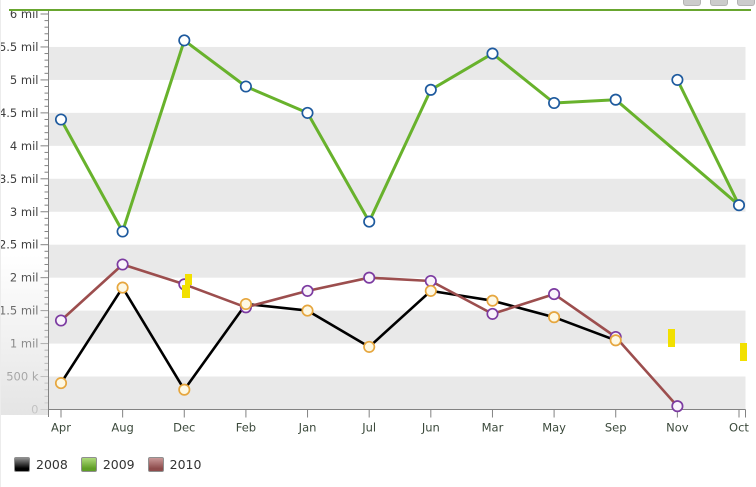 The width and height of the screenshot is (756, 487). I want to click on x-axis-label: Apr, so click(61, 428).